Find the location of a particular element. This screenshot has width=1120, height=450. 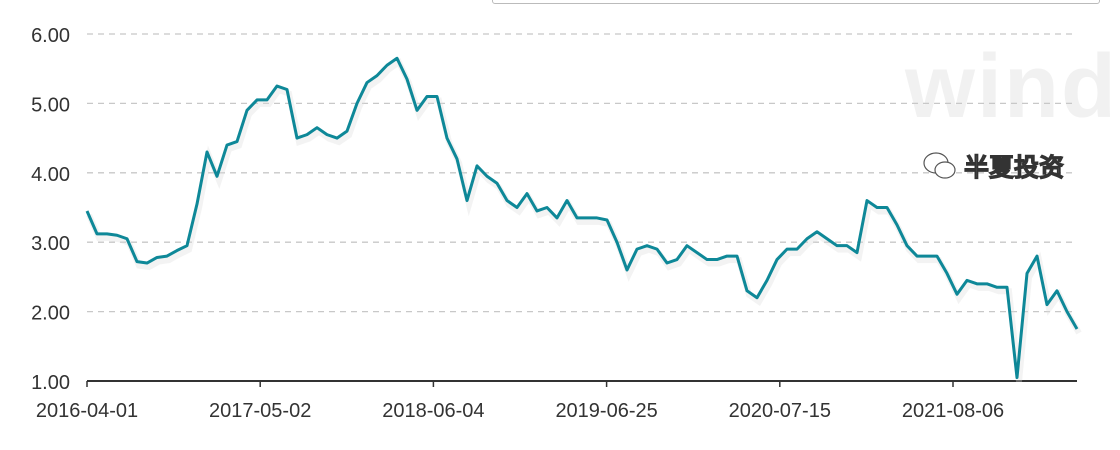

x-tick-label: 2016-04-01 is located at coordinates (87, 411).